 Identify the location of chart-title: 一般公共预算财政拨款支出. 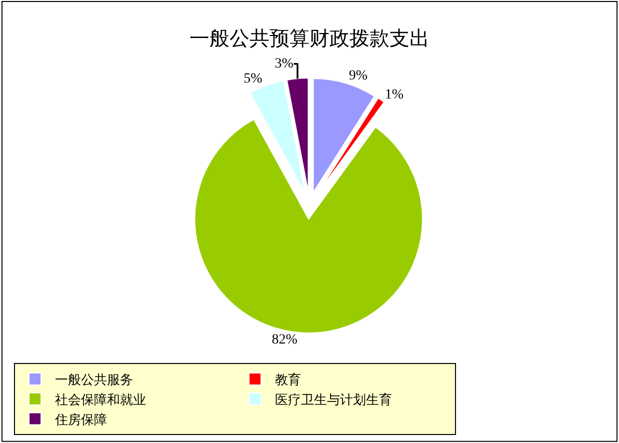
(310, 38).